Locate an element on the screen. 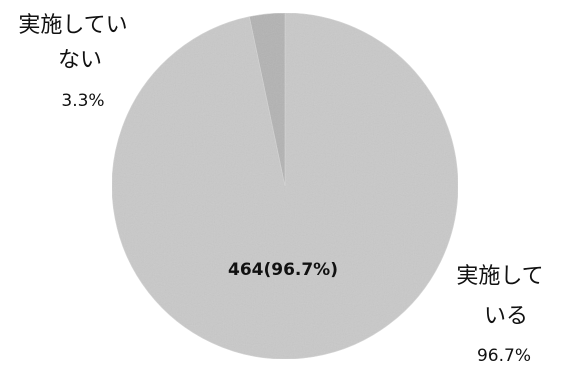  slice-label-not-implemented-line1: 実施してい is located at coordinates (72, 25).